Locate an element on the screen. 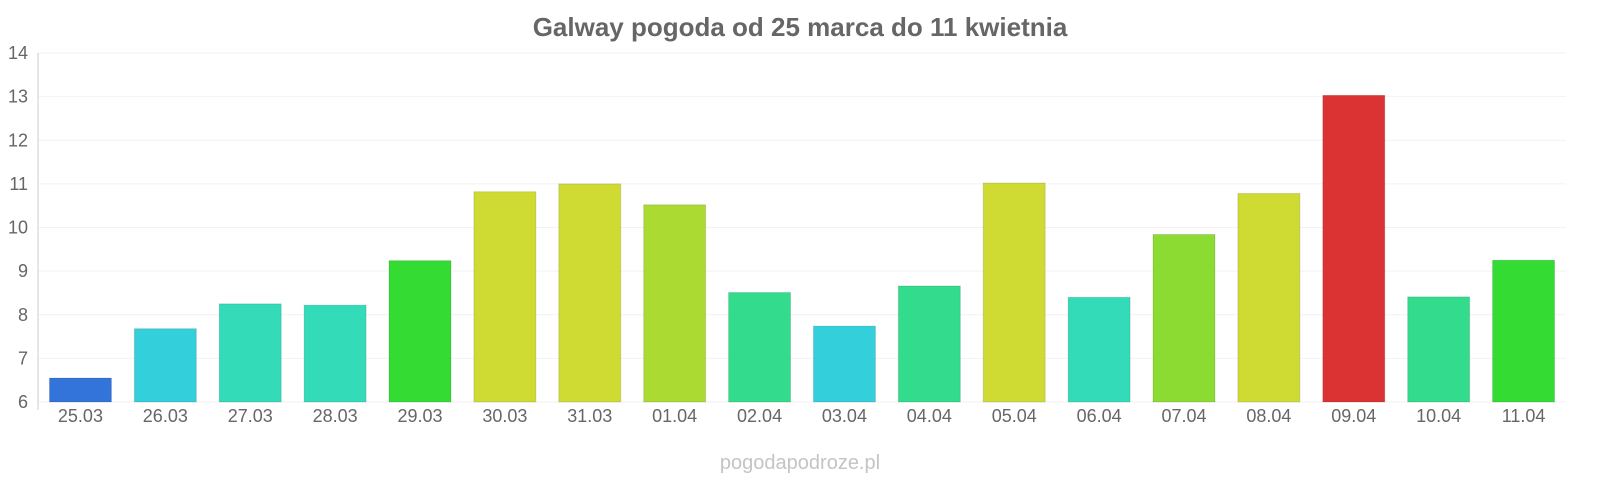 The width and height of the screenshot is (1600, 480). bar-31.03 is located at coordinates (590, 293).